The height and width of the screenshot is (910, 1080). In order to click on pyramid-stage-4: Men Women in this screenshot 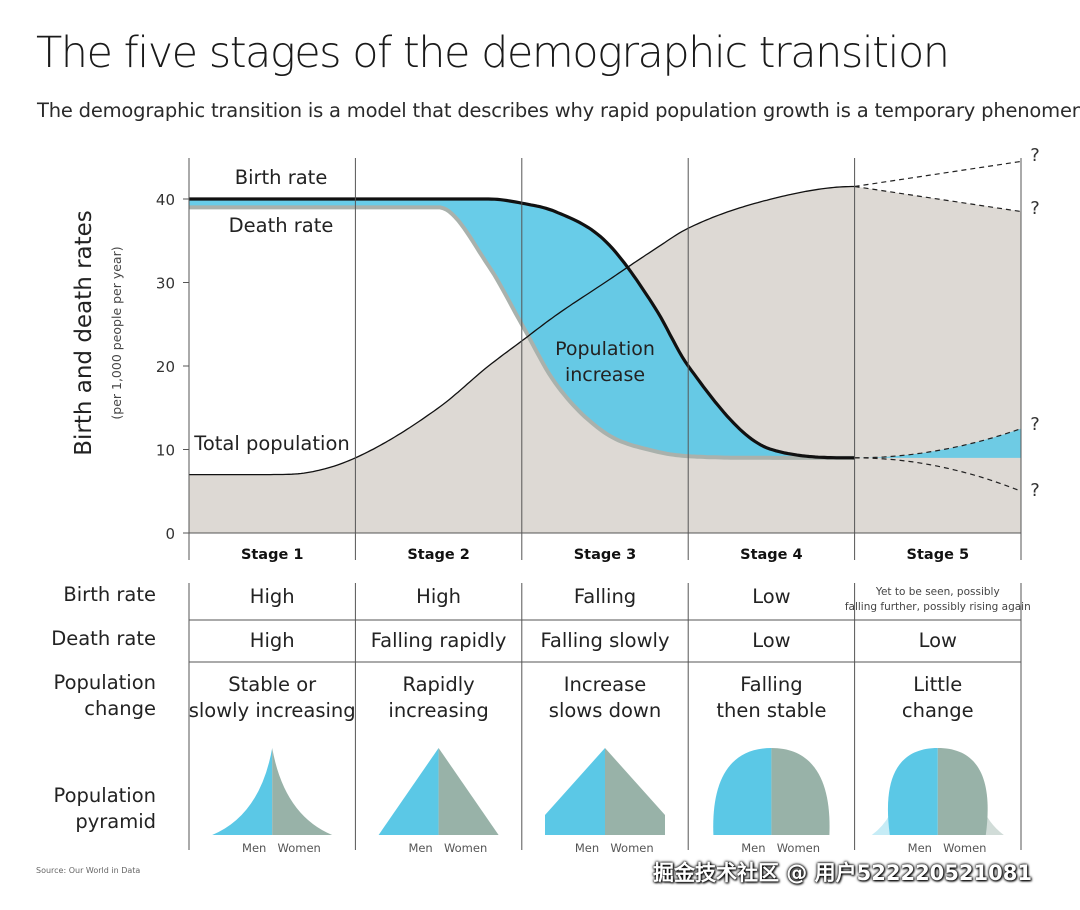, I will do `click(771, 801)`.